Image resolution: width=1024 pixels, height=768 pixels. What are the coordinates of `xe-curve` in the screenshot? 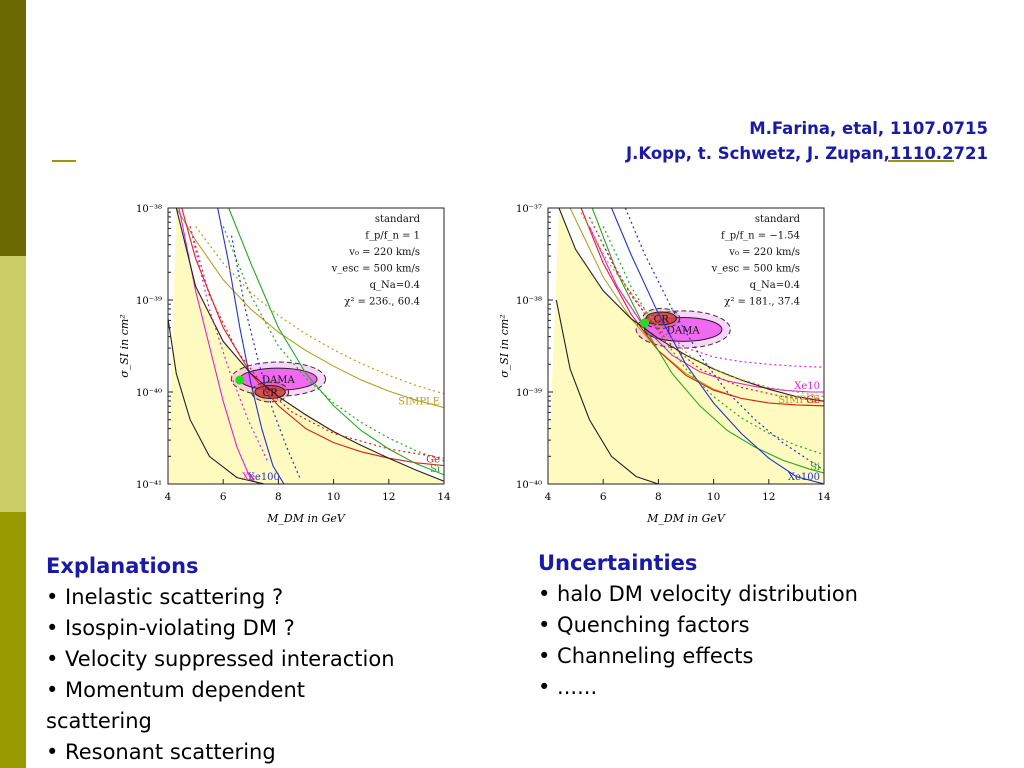 It's located at (219, 346).